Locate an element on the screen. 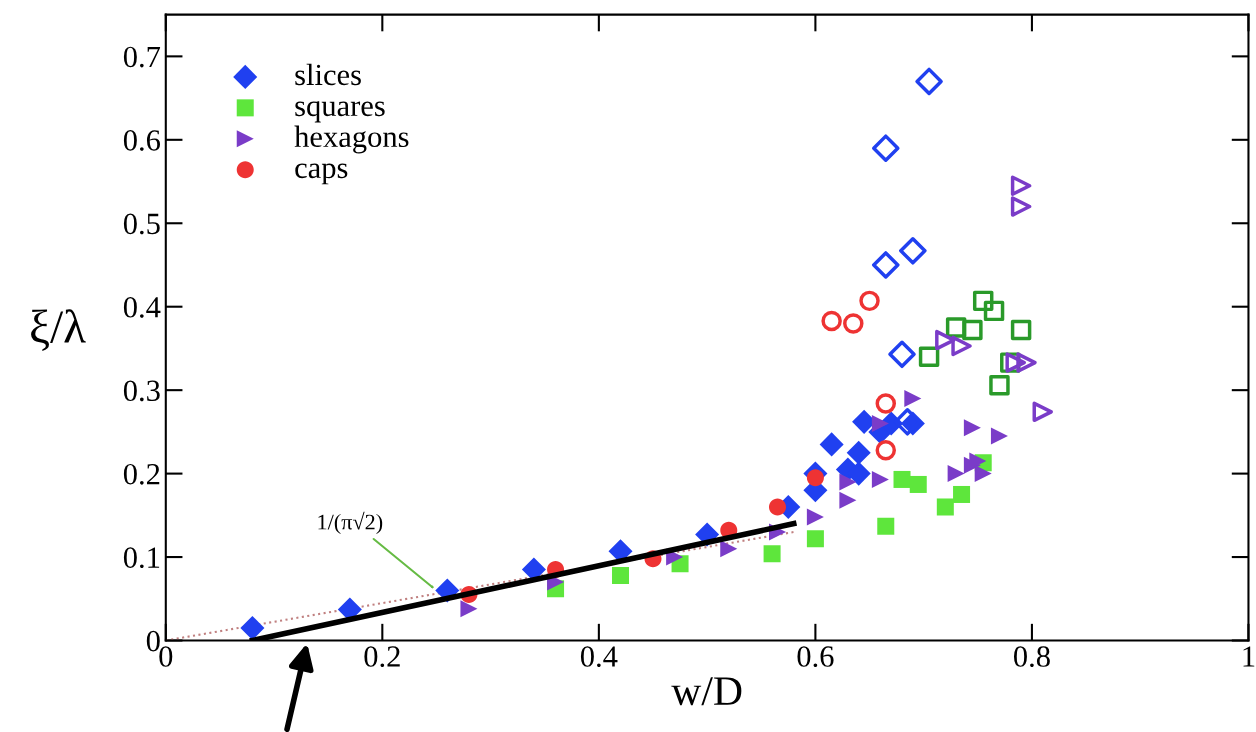 This screenshot has width=1256, height=732. y-tick-label: 0.1 is located at coordinates (141, 558).